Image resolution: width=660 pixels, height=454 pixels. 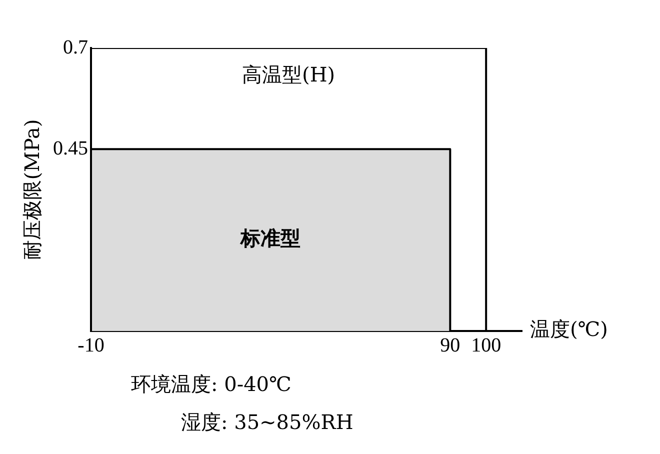 What do you see at coordinates (91, 345) in the screenshot?
I see `x-tick-label: -10` at bounding box center [91, 345].